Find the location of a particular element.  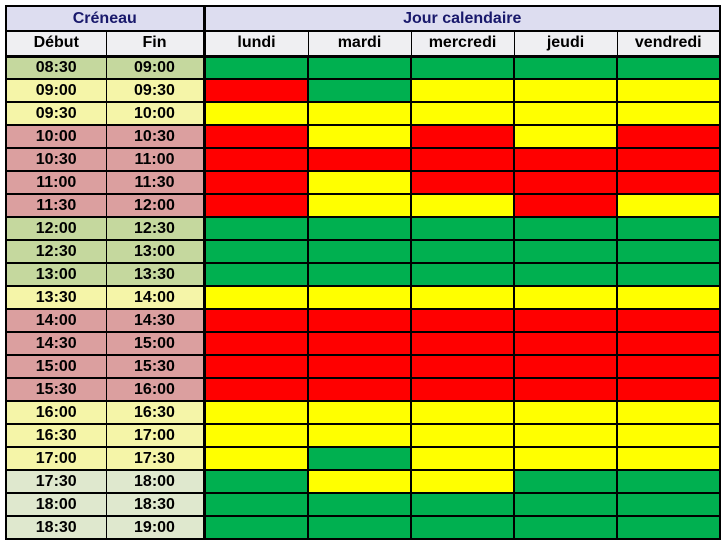

slot-end-cell: 10:30 is located at coordinates (155, 136).